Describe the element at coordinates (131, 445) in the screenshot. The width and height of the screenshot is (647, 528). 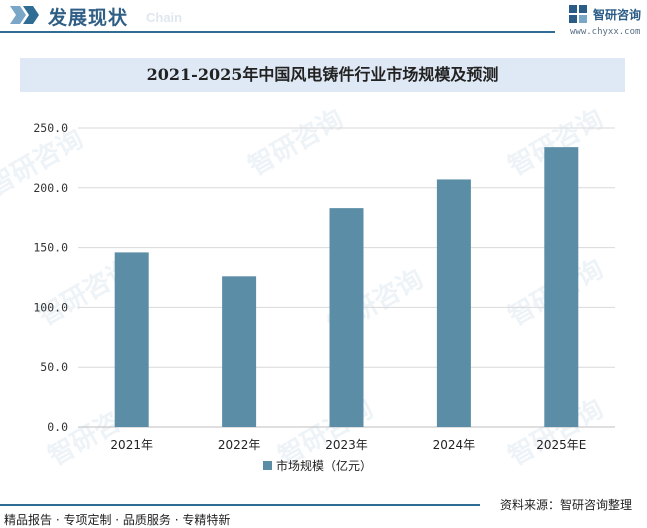
I see `x-tick-label: 2021年` at that location.